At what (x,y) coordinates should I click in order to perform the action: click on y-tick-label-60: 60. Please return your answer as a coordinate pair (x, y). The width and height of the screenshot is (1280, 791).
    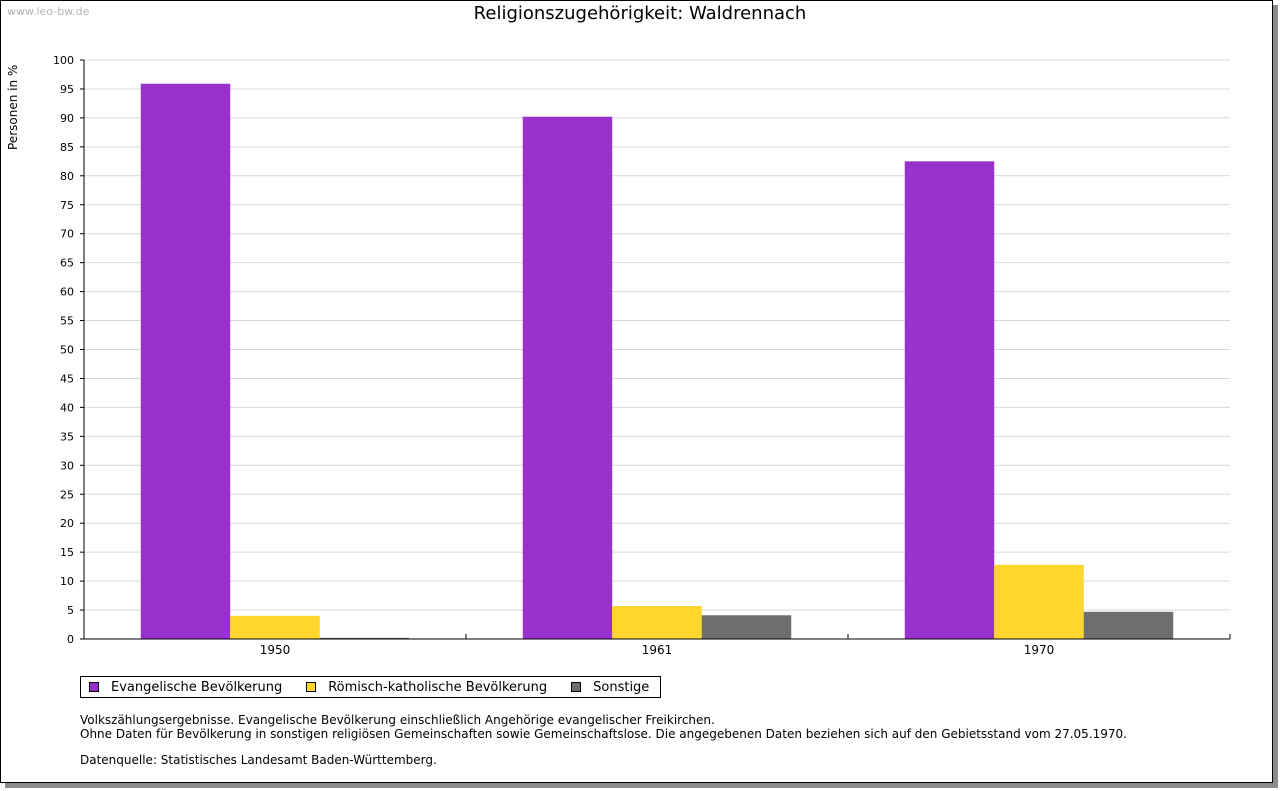
    Looking at the image, I should click on (67, 292).